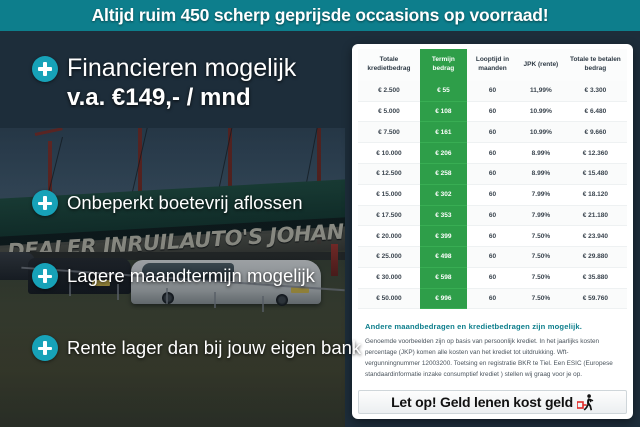  Describe the element at coordinates (595, 112) in the screenshot. I see `table-cell: € 6.480` at that location.